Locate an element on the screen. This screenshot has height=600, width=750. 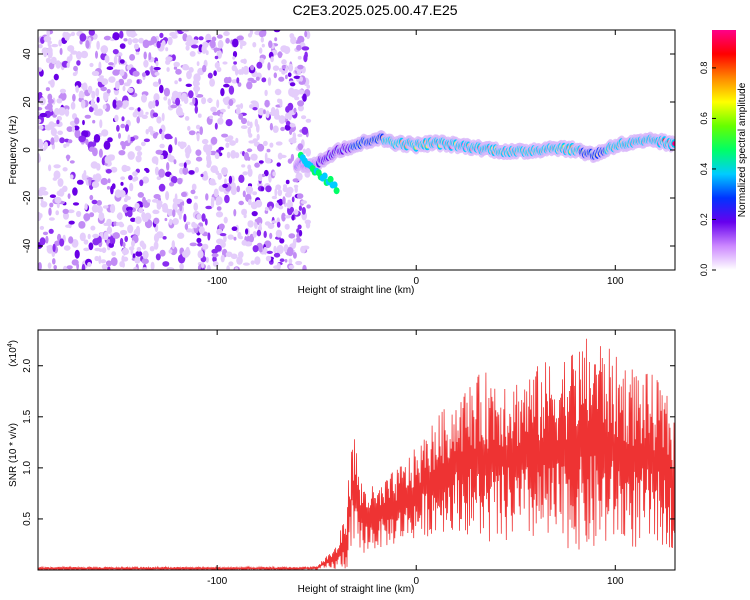
colorbar-tick-label: 0.4 is located at coordinates (704, 169).